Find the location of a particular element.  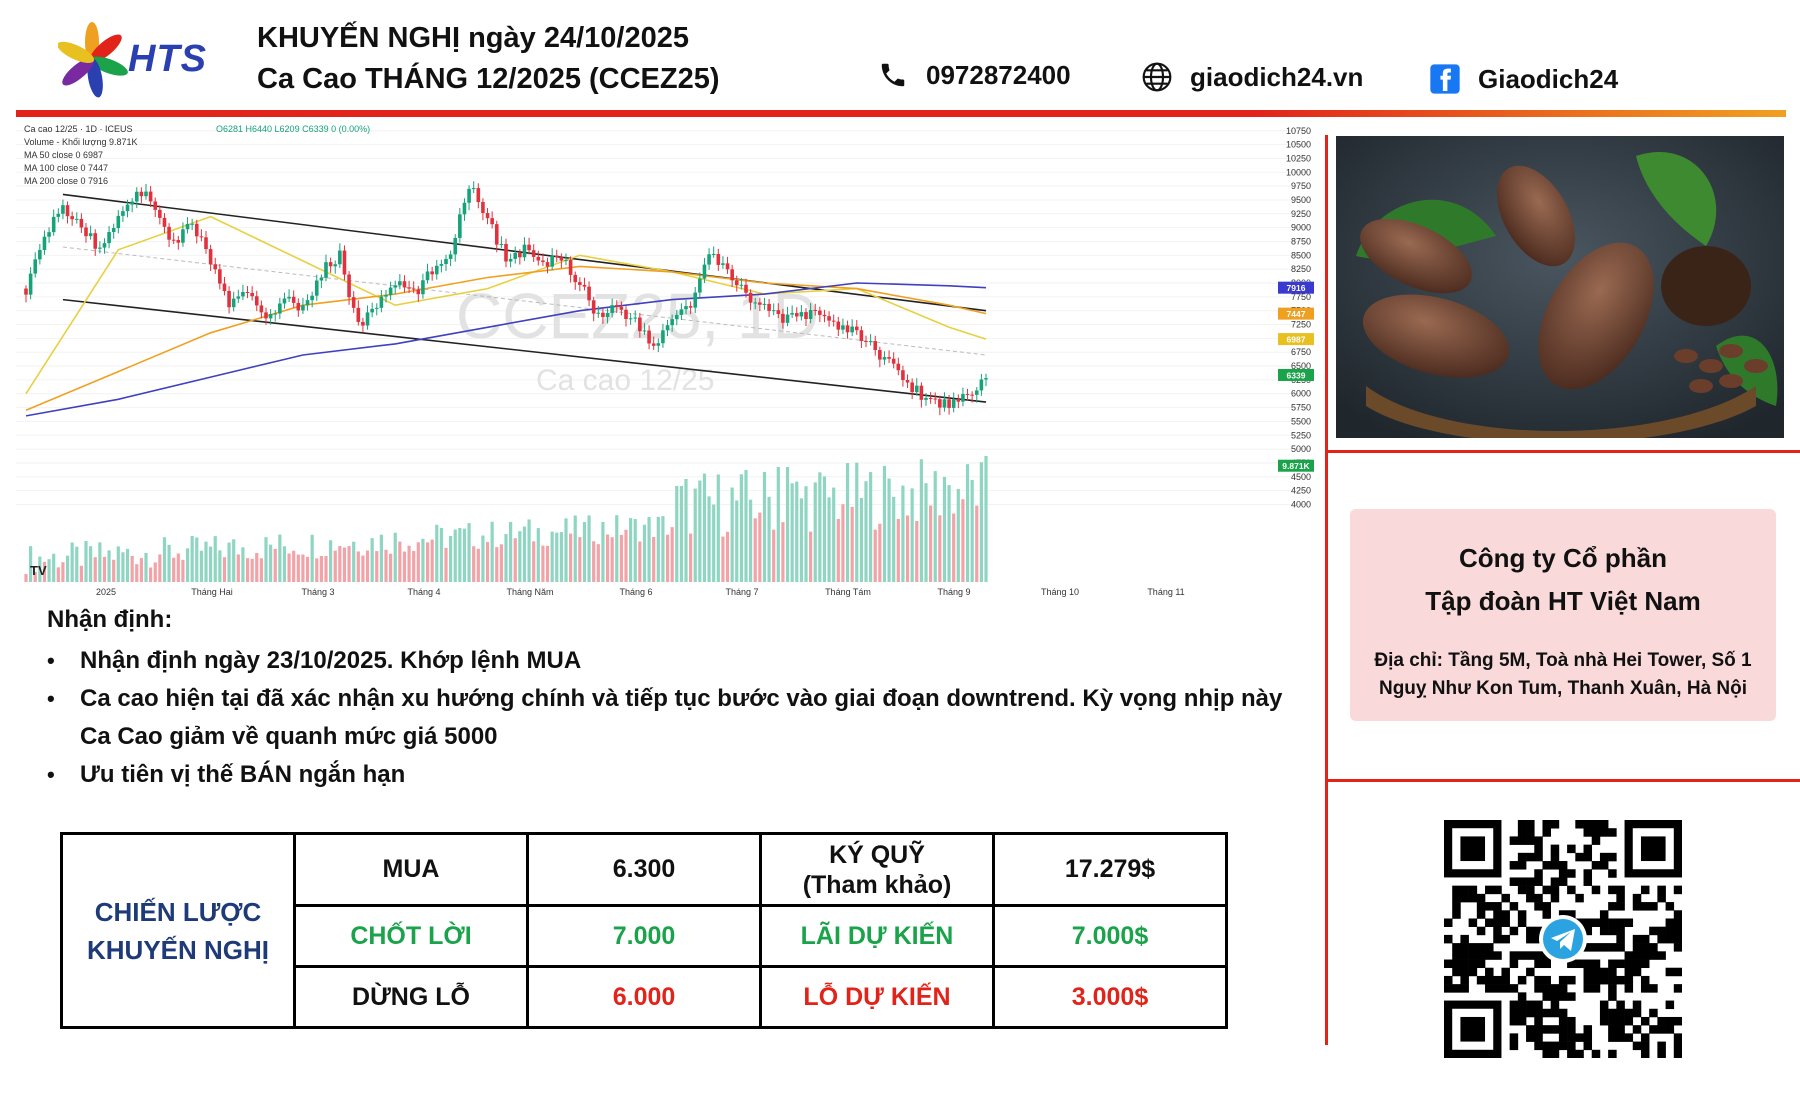

phone-contact: 0972872400 is located at coordinates (973, 75).